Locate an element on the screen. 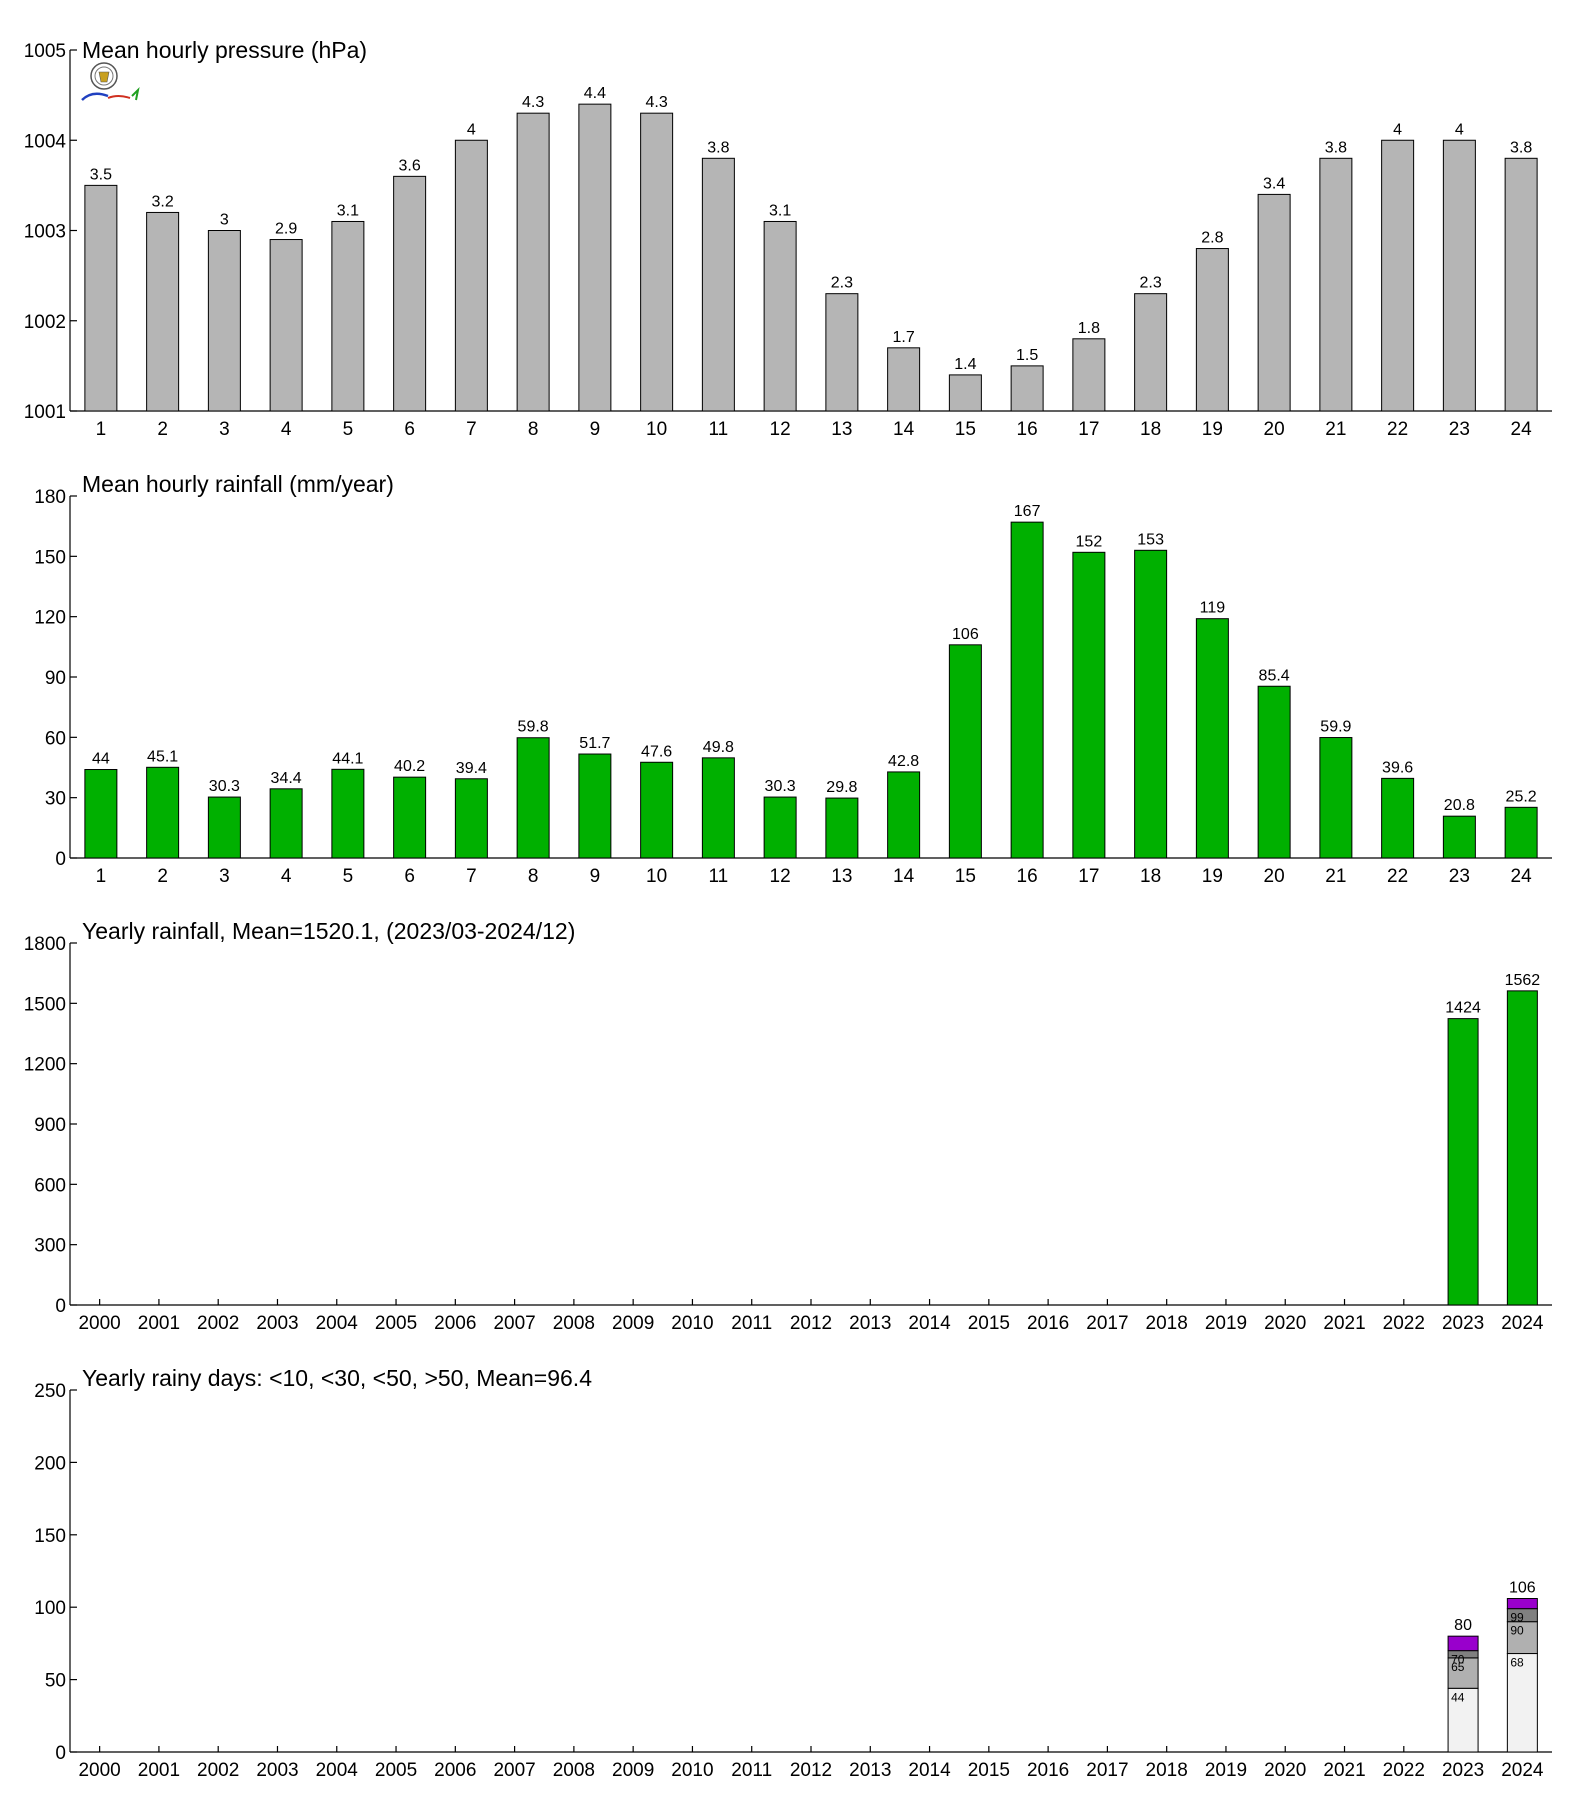 This screenshot has width=1580, height=1800. x-tick-label: 13 is located at coordinates (841, 876).